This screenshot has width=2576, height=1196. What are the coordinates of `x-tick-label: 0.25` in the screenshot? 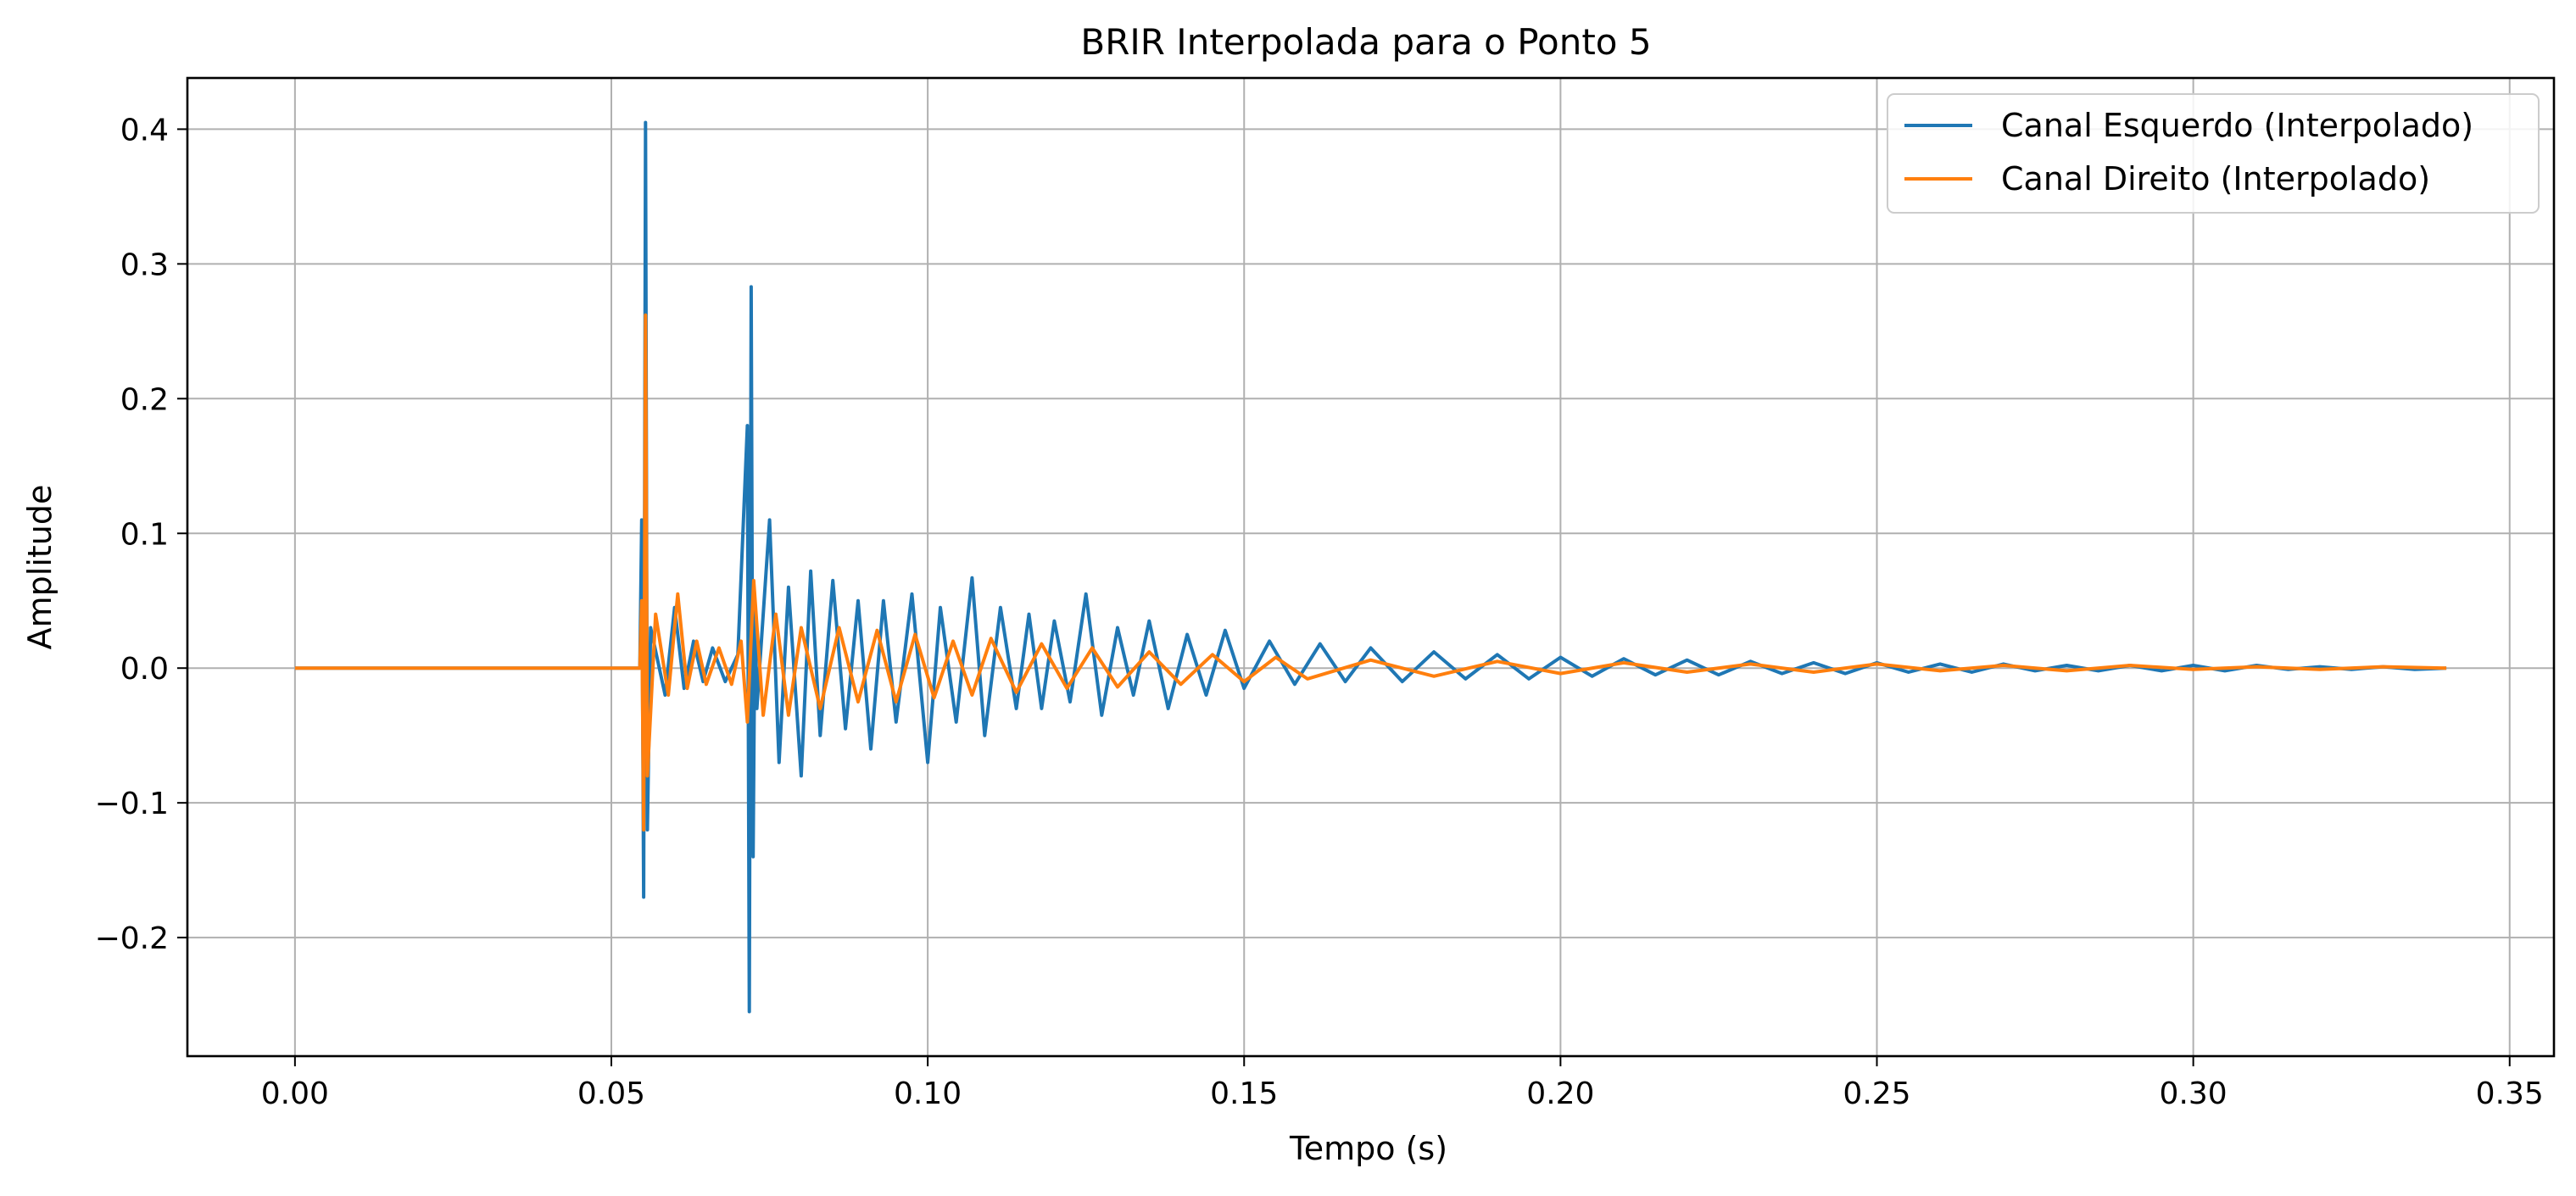 It's located at (1876, 1093).